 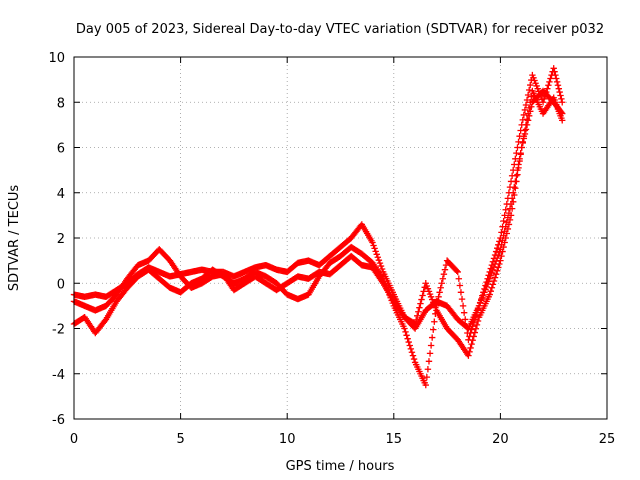 I want to click on y-tick-label: 0, so click(x=61, y=284).